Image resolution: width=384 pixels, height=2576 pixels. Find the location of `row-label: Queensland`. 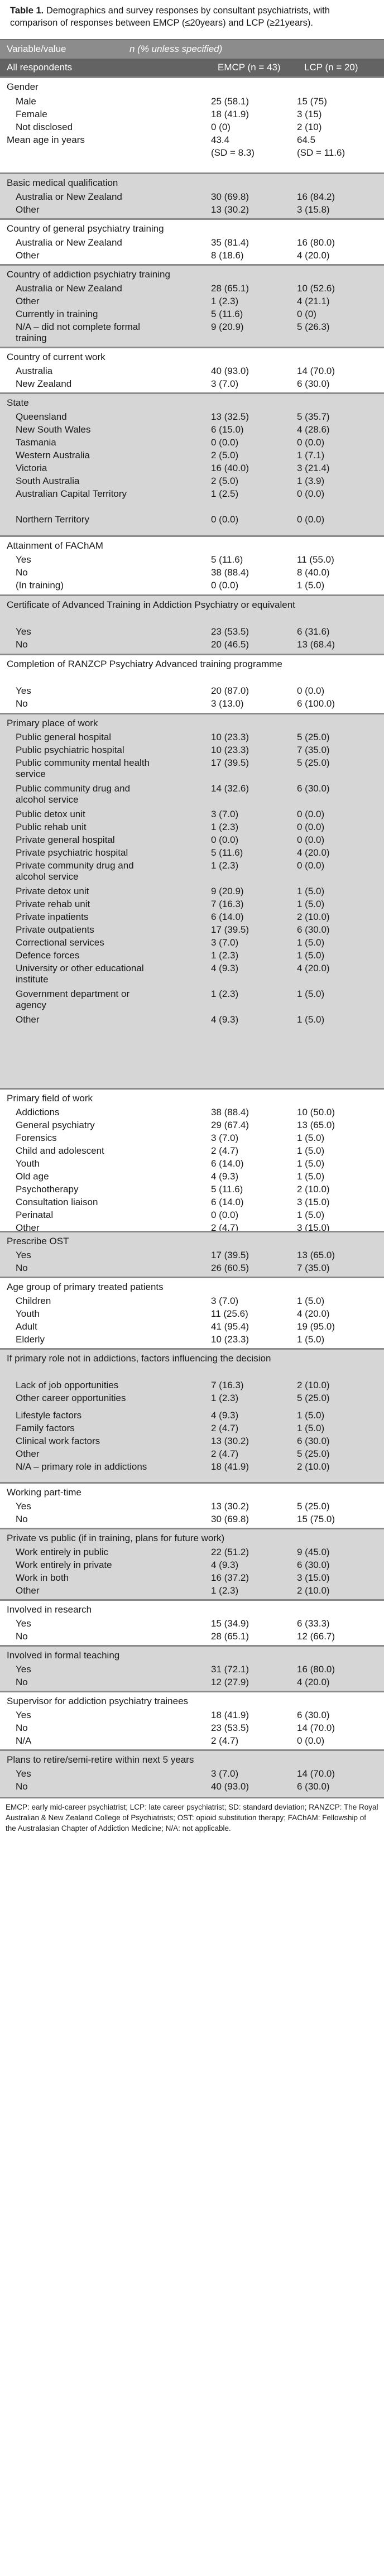

row-label: Queensland is located at coordinates (41, 416).